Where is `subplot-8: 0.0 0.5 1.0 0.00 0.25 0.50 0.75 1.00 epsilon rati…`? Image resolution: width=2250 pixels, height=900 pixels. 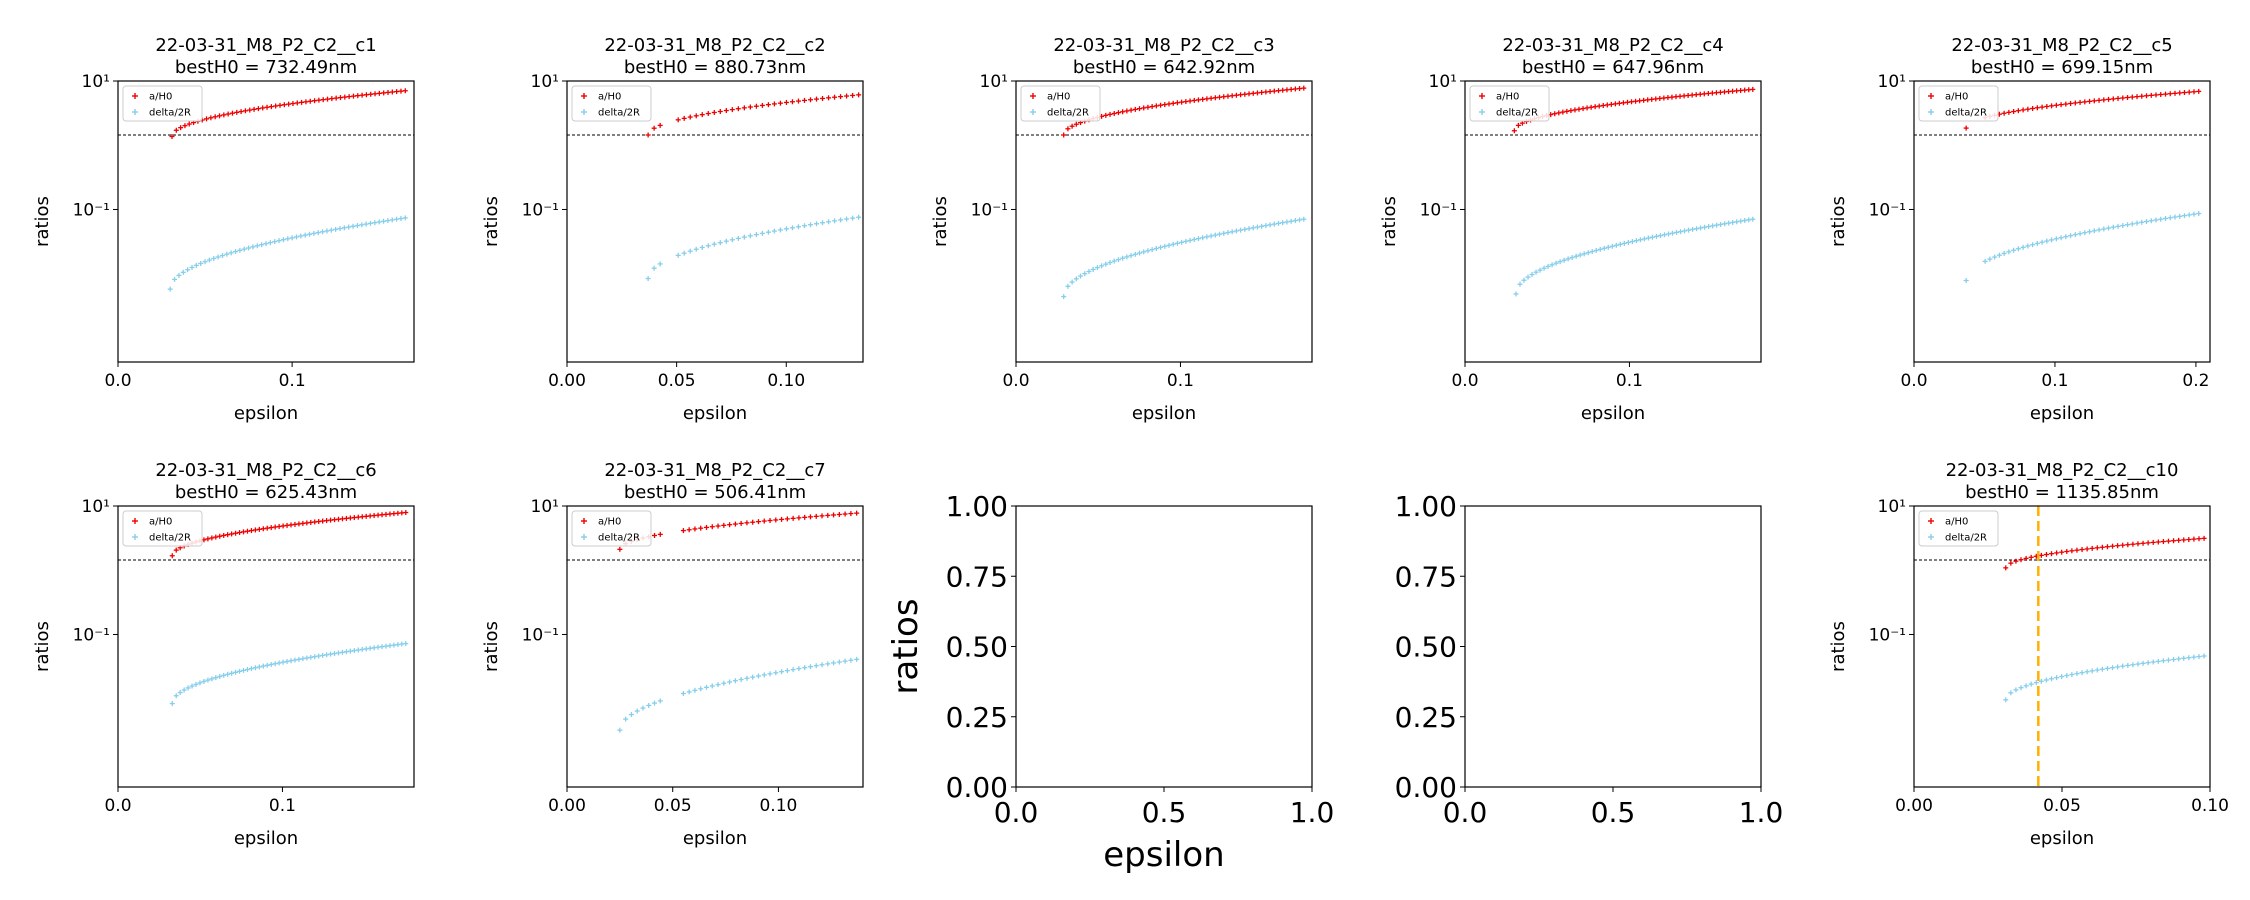
subplot-8: 0.0 0.5 1.0 0.00 0.25 0.50 0.75 1.00 epsilon rati… is located at coordinates (1110, 682).